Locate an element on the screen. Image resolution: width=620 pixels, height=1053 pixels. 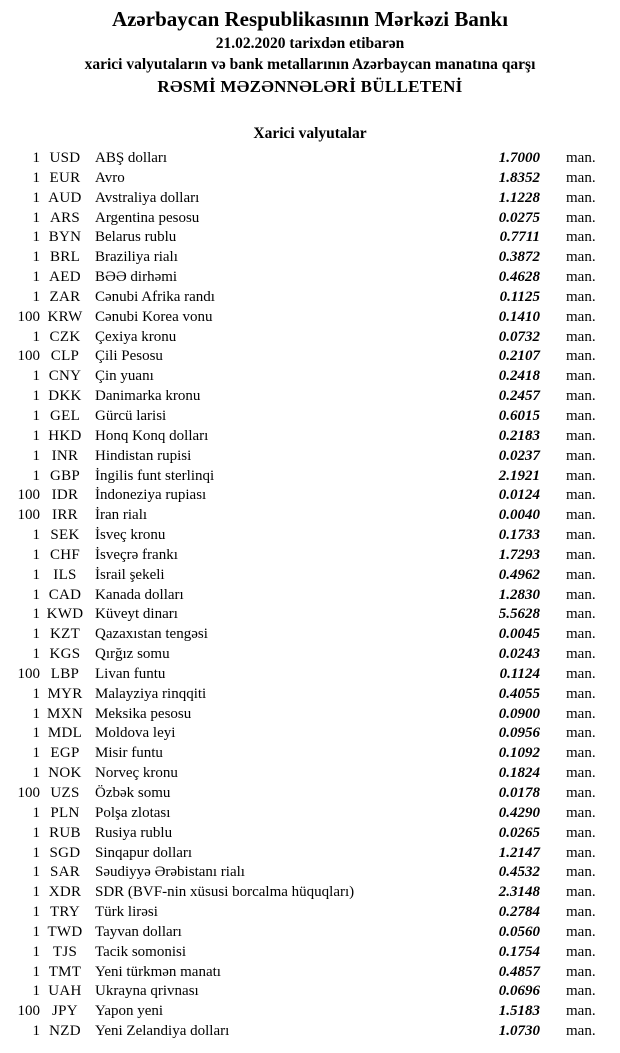
currency-code-cell: LBP is located at coordinates (65, 673).